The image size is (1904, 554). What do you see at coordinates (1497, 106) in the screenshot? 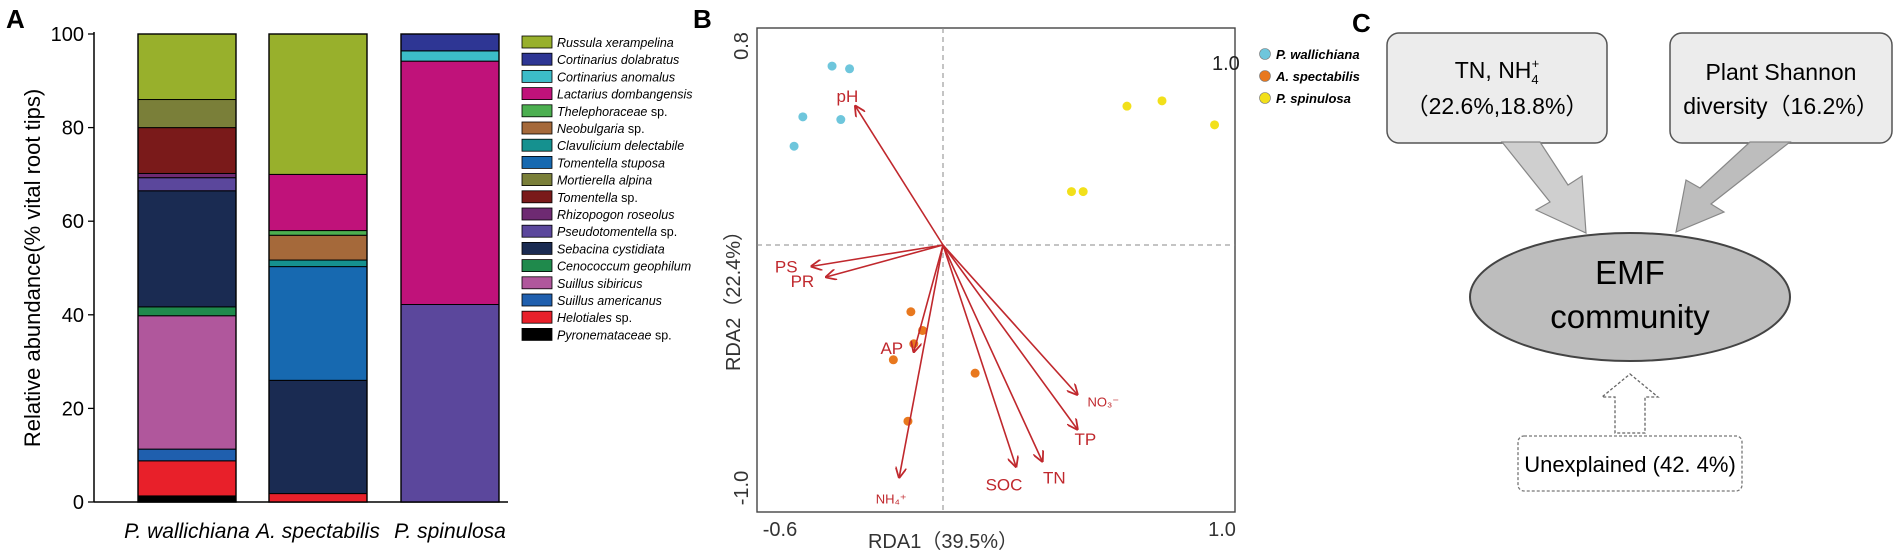
I see `tn-nh4-box-line2: （22.6%,18.8%）` at bounding box center [1497, 106].